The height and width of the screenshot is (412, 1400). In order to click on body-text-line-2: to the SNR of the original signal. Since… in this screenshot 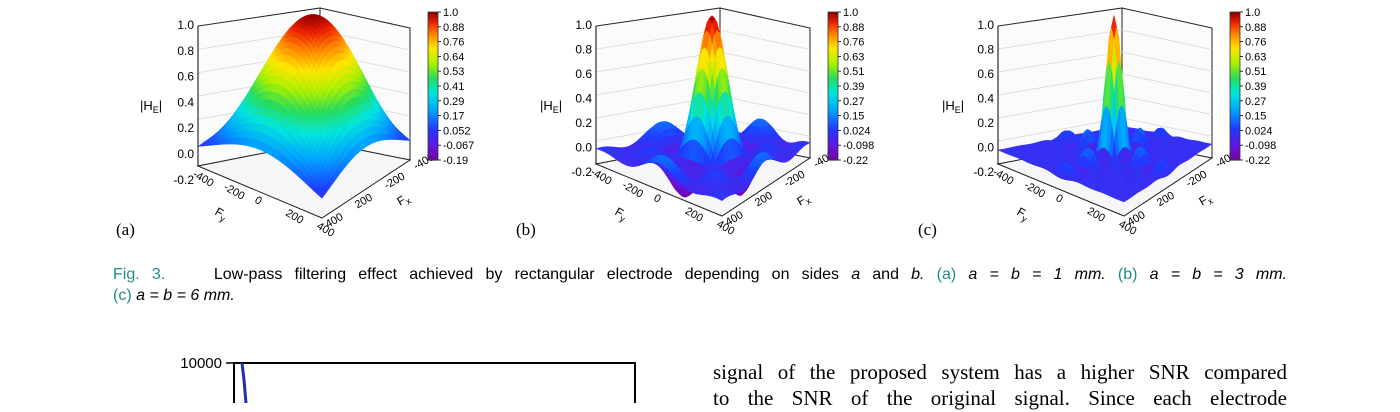, I will do `click(1000, 398)`.